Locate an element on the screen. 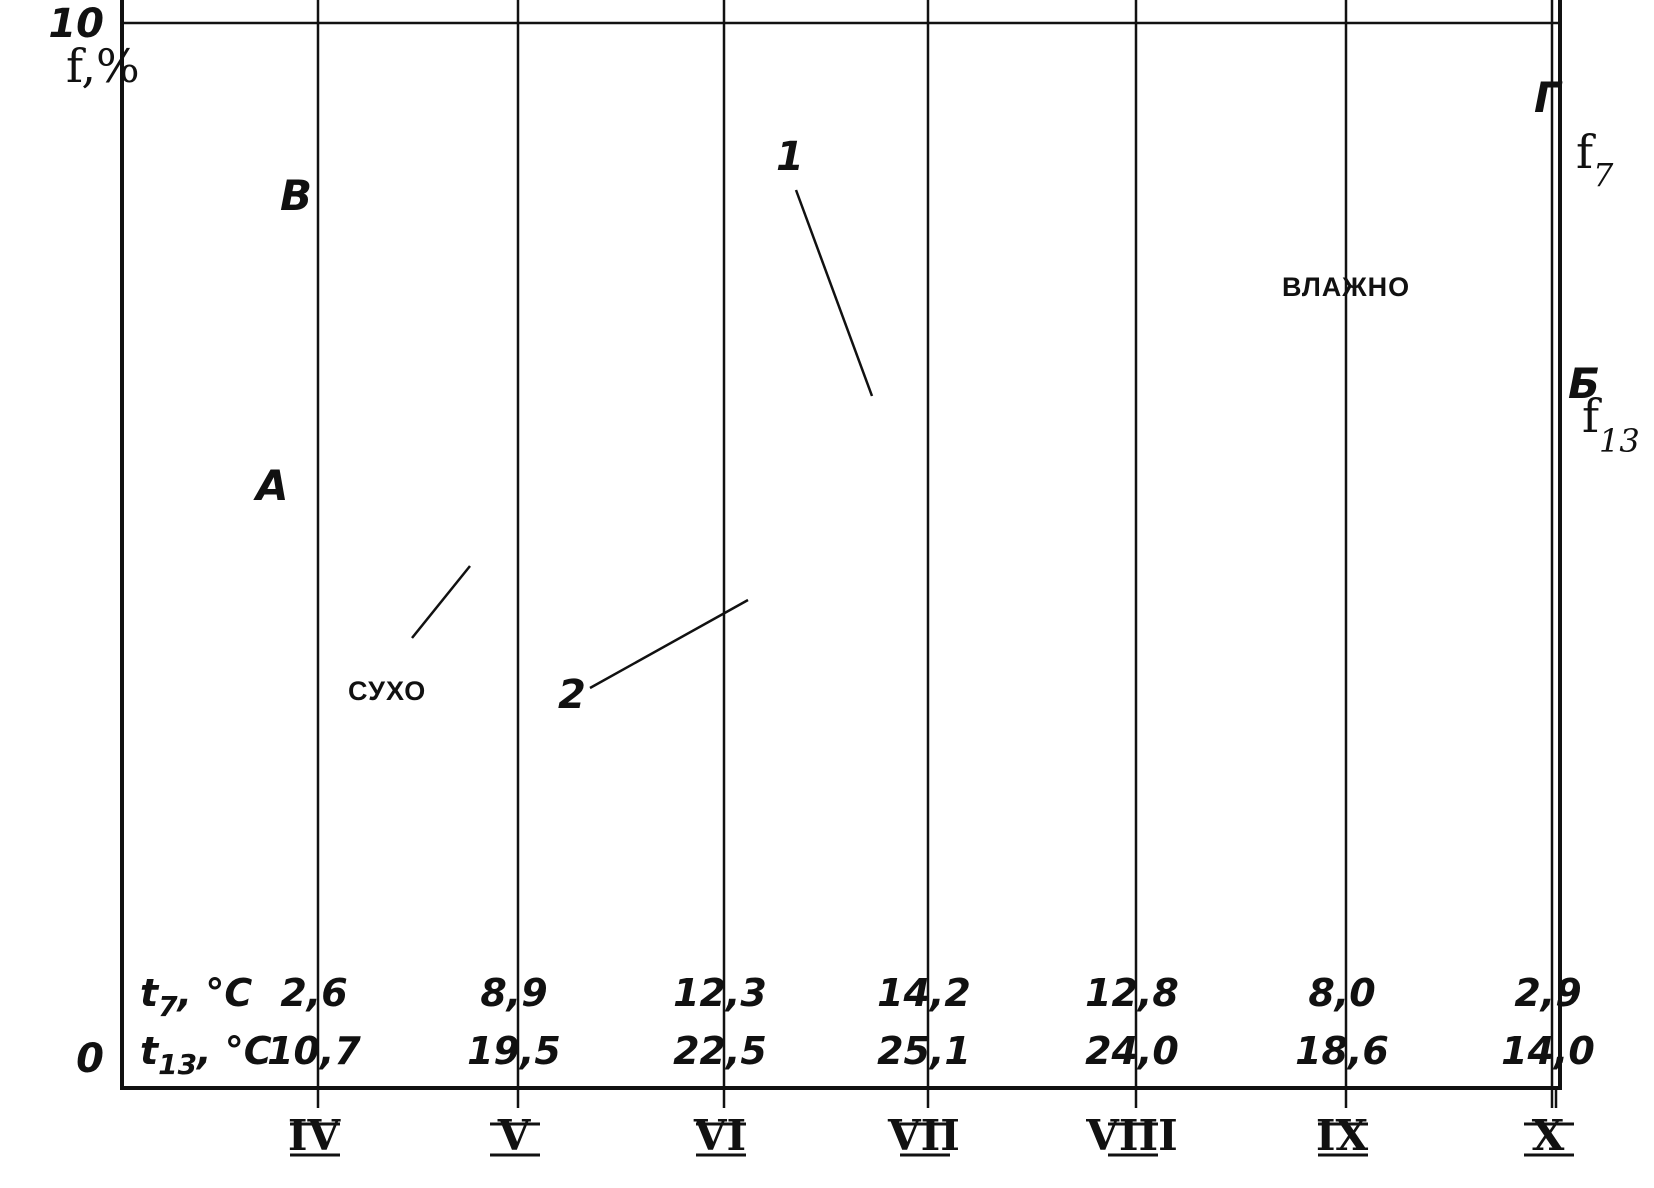 This screenshot has width=1654, height=1188. annotation-dry: СУХО is located at coordinates (387, 691).